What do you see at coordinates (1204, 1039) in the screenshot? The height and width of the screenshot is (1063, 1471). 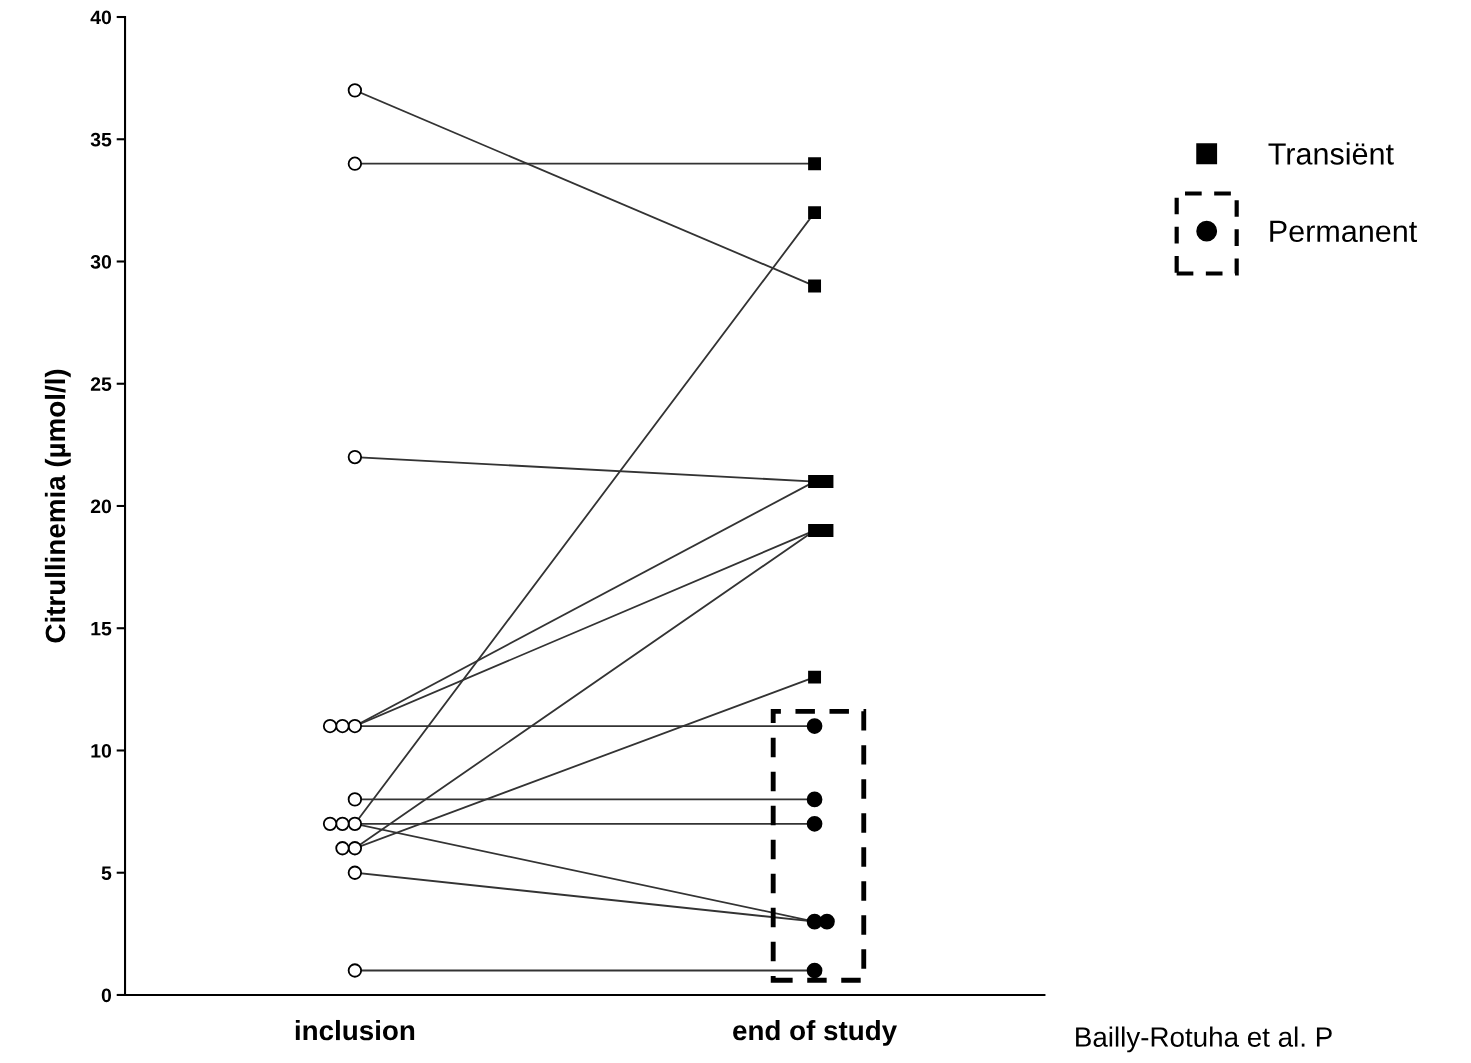 I see `text: Bailly-Rotuha et al. P` at bounding box center [1204, 1039].